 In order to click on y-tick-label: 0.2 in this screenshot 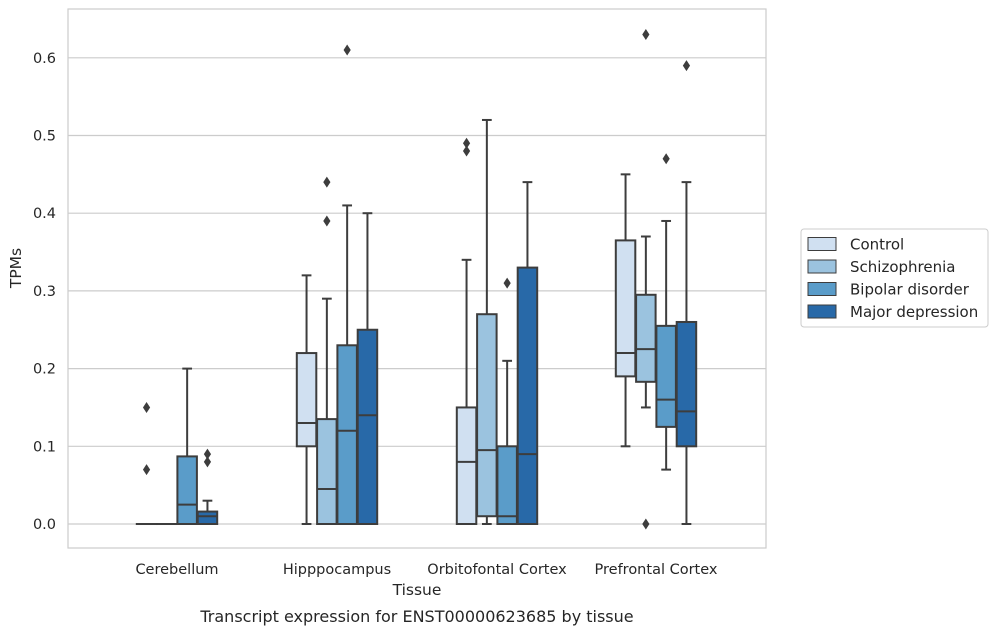, I will do `click(44, 370)`.